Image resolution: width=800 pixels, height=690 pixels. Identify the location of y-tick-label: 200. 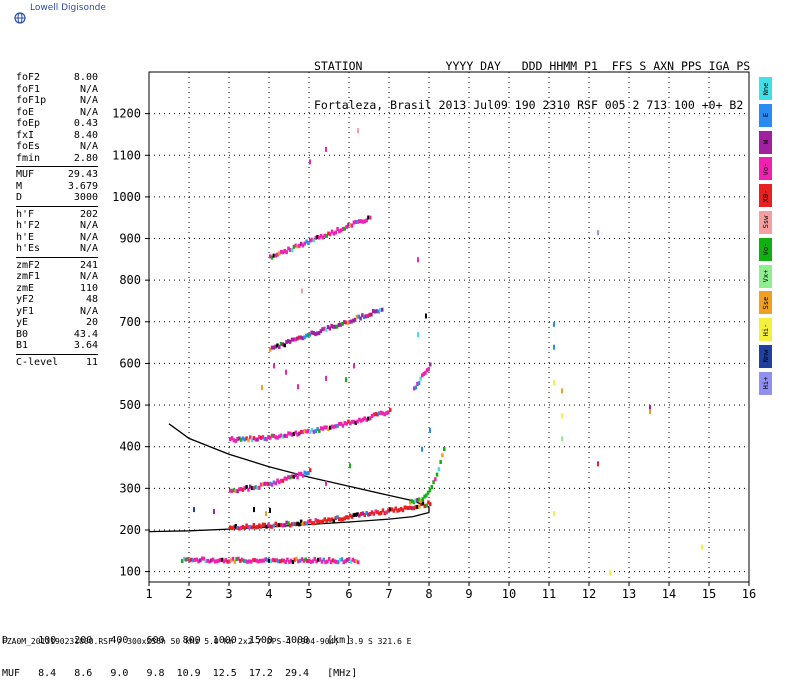
(130, 530).